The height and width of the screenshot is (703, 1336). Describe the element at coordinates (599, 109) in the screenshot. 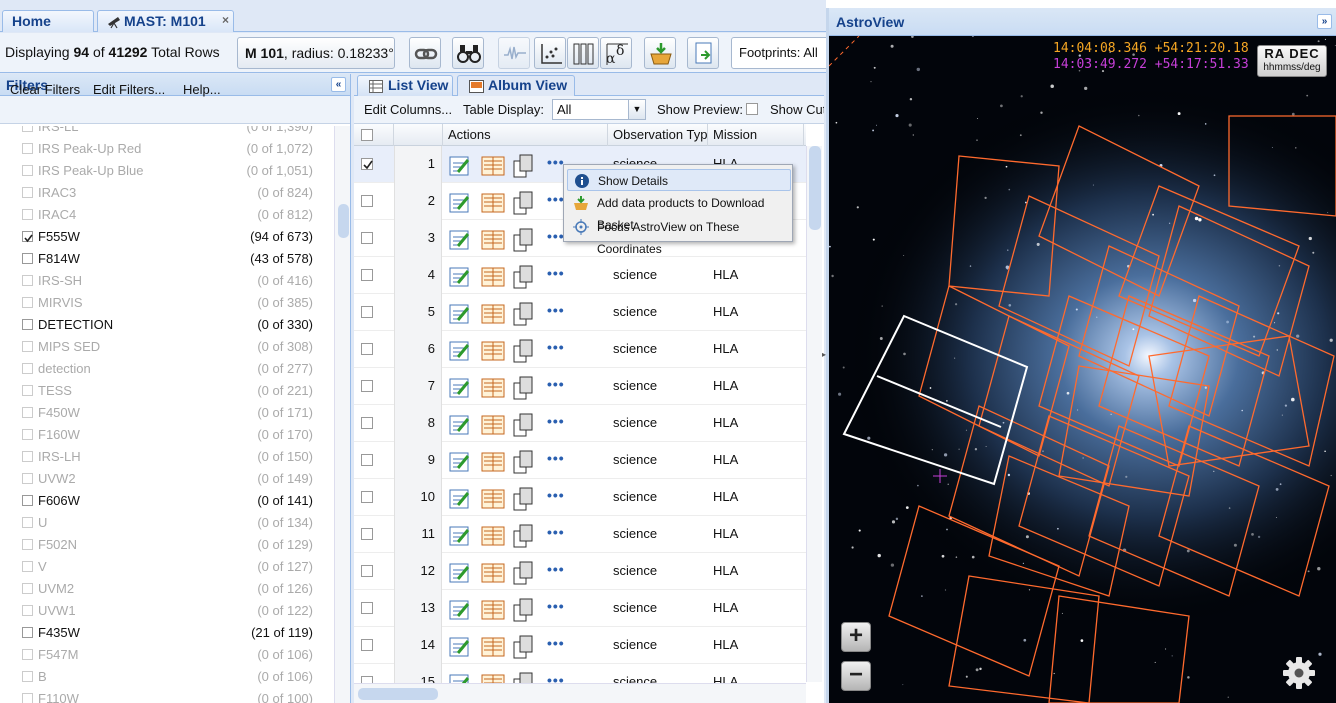

I see `table-display-select: All ▼` at that location.